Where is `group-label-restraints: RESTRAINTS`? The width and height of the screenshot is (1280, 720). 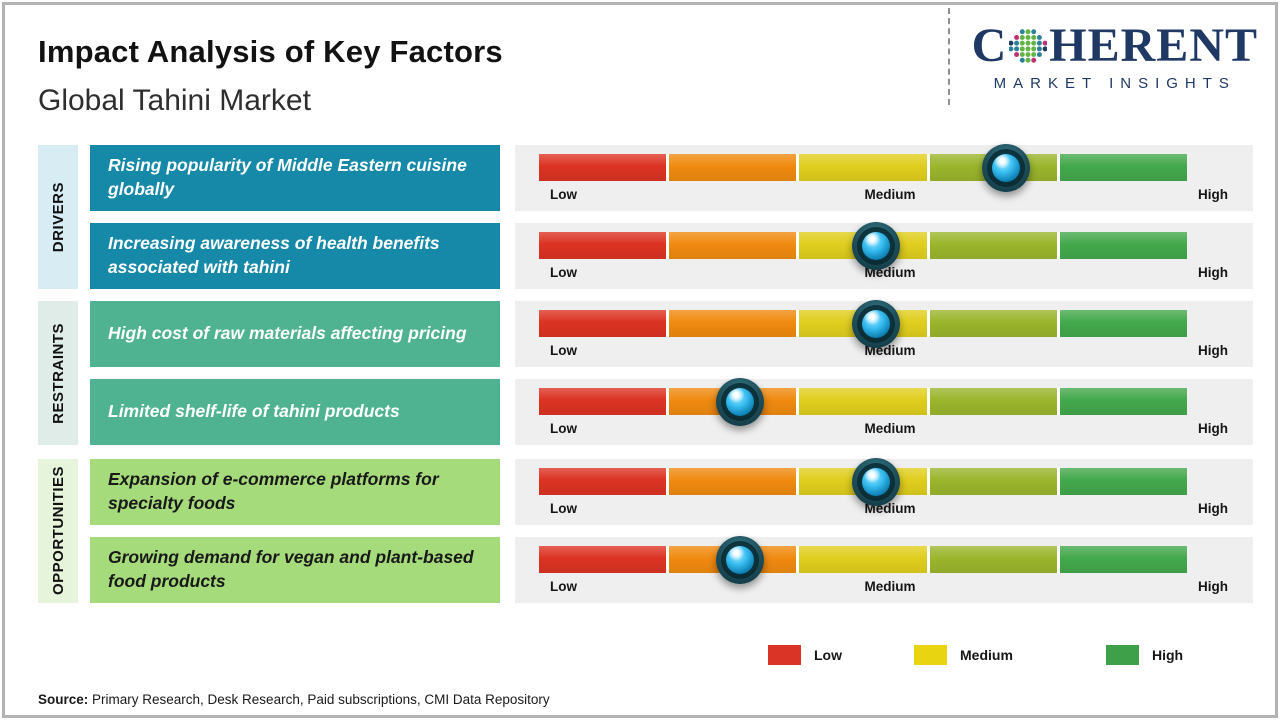
group-label-restraints: RESTRAINTS is located at coordinates (58, 373).